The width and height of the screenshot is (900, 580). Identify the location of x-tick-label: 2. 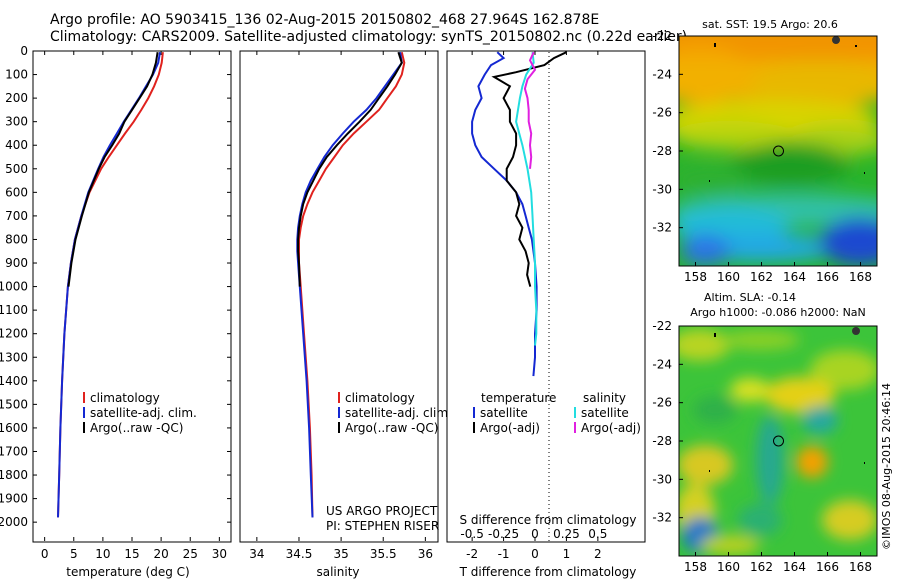
(598, 554).